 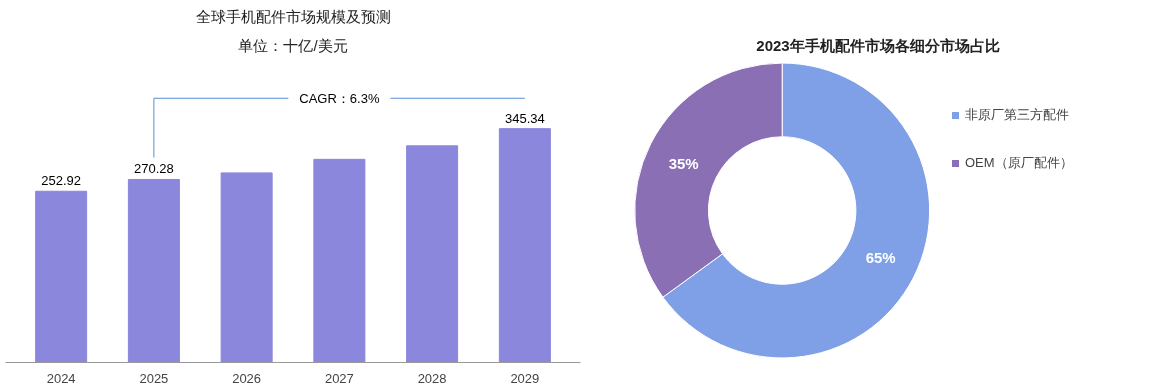 I want to click on legend-label: OEM（原厂配件）, so click(x=1019, y=163).